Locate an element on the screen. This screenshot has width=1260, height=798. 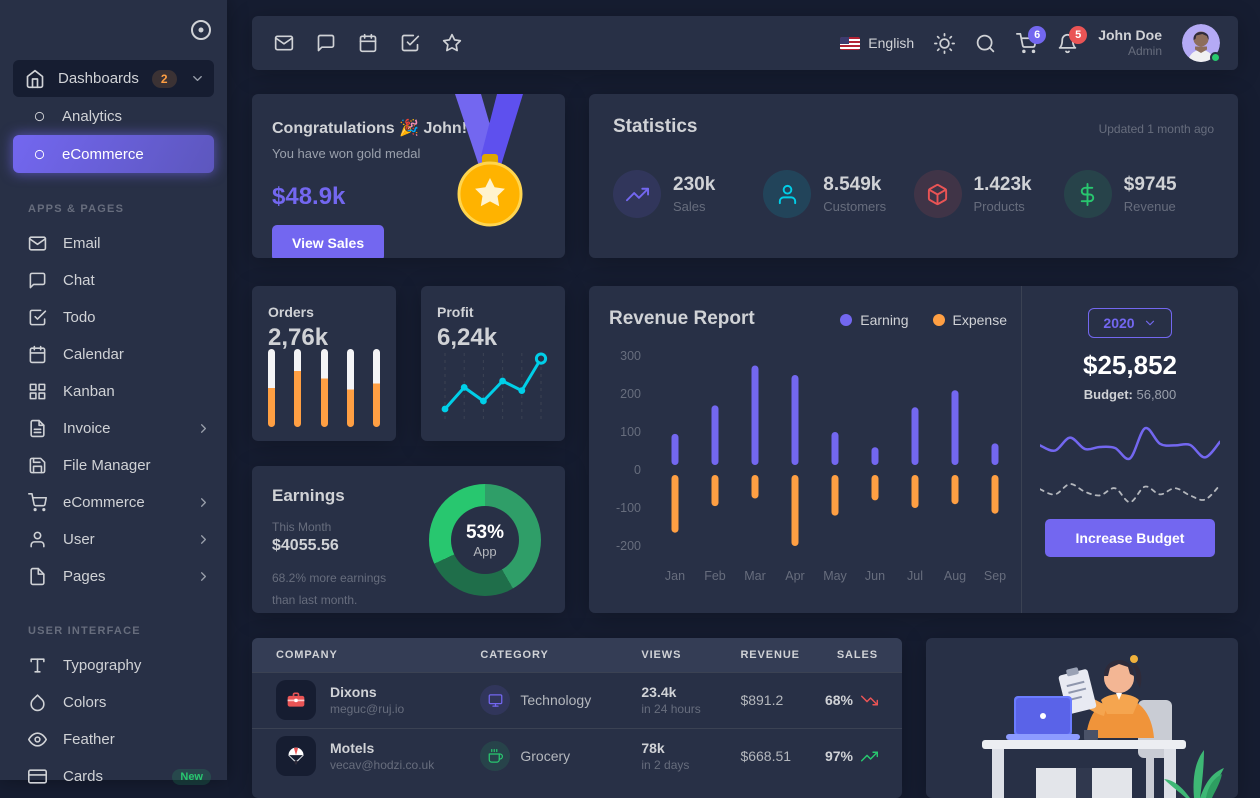
column-header-revenue: REVENUE is located at coordinates (772, 655).